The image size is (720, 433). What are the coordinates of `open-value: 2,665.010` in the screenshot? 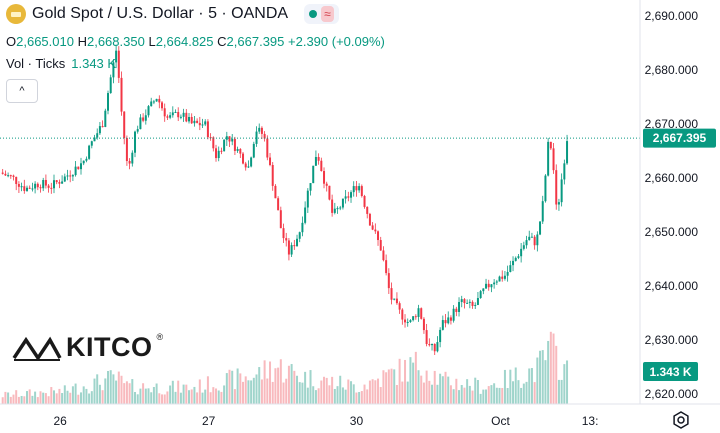 It's located at (45, 41).